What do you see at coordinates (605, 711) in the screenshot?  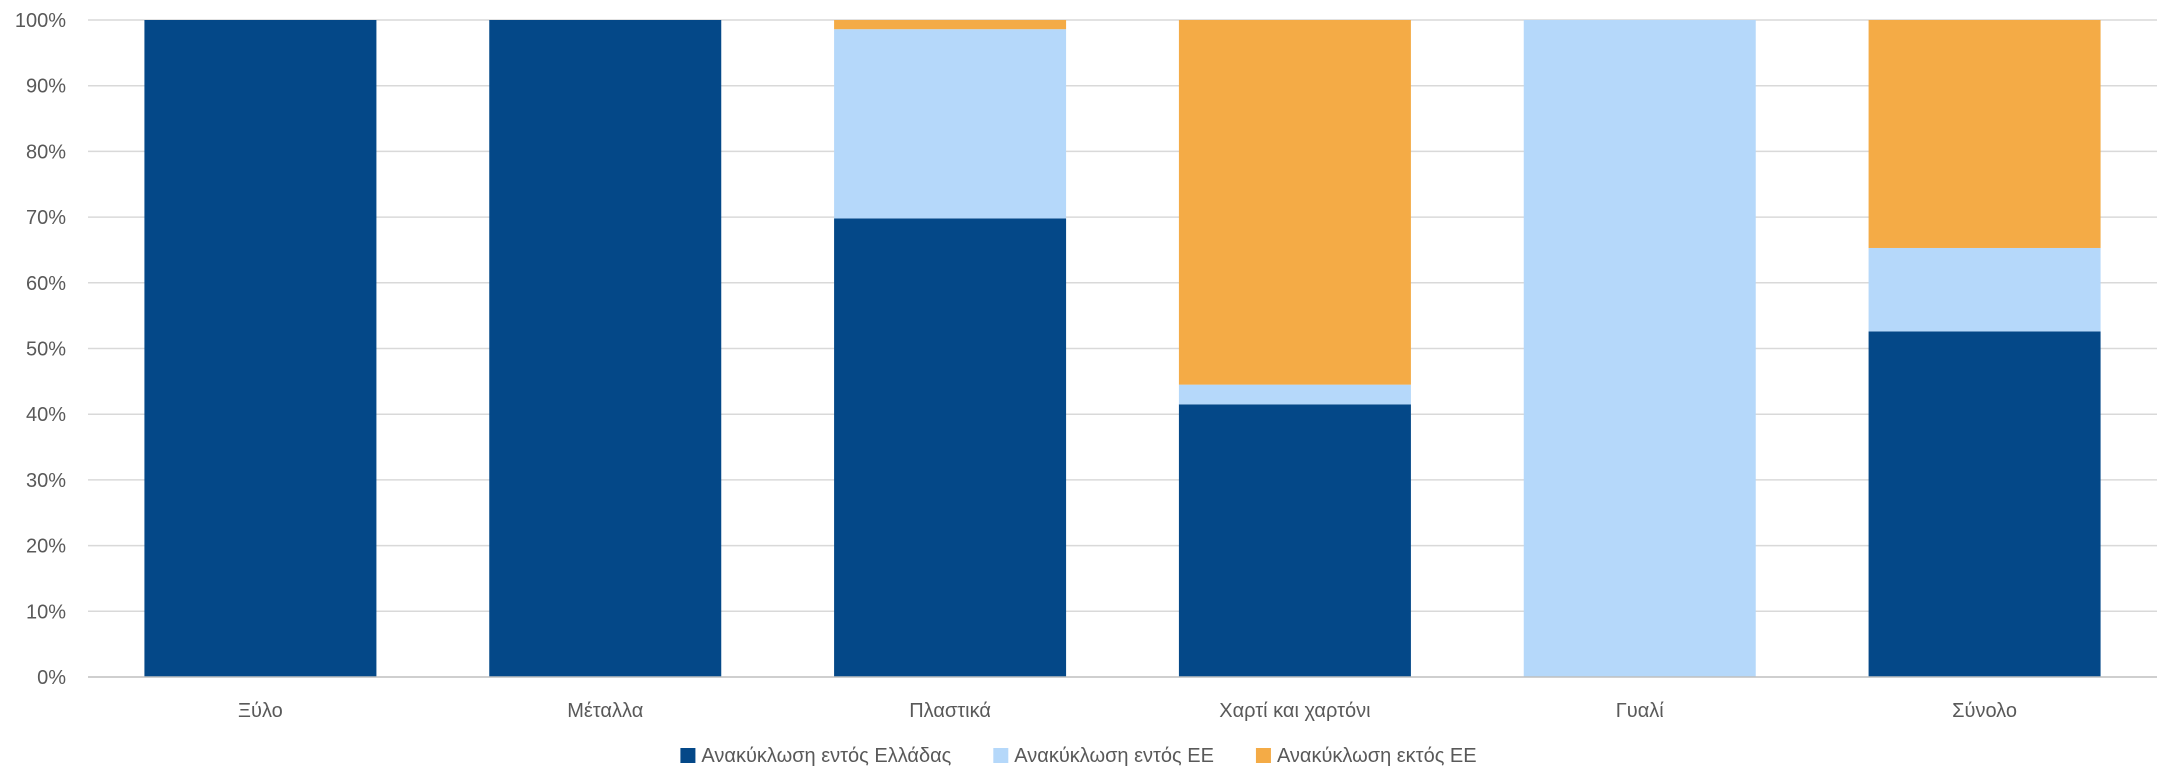 I see `x-category-label: Μέταλλα` at bounding box center [605, 711].